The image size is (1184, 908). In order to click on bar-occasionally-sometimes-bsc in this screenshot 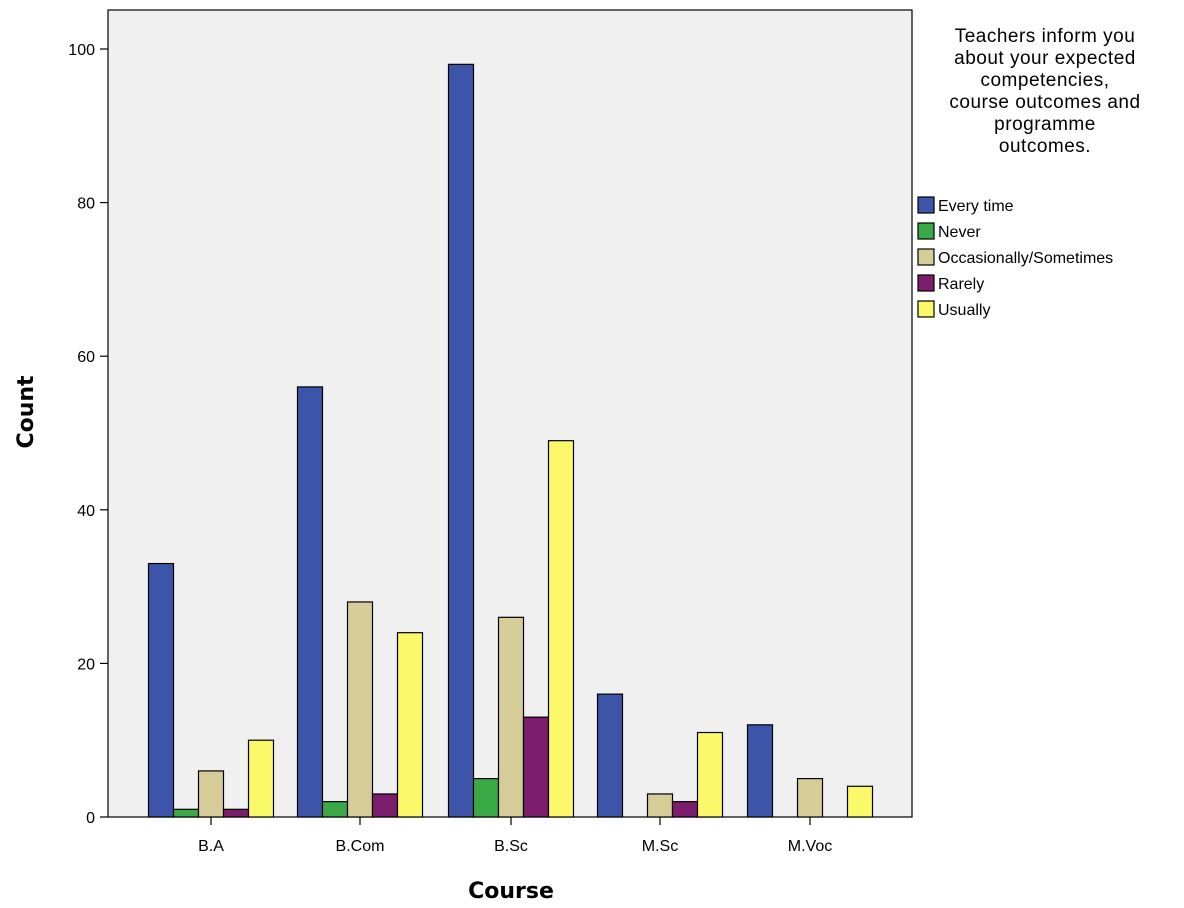, I will do `click(511, 717)`.